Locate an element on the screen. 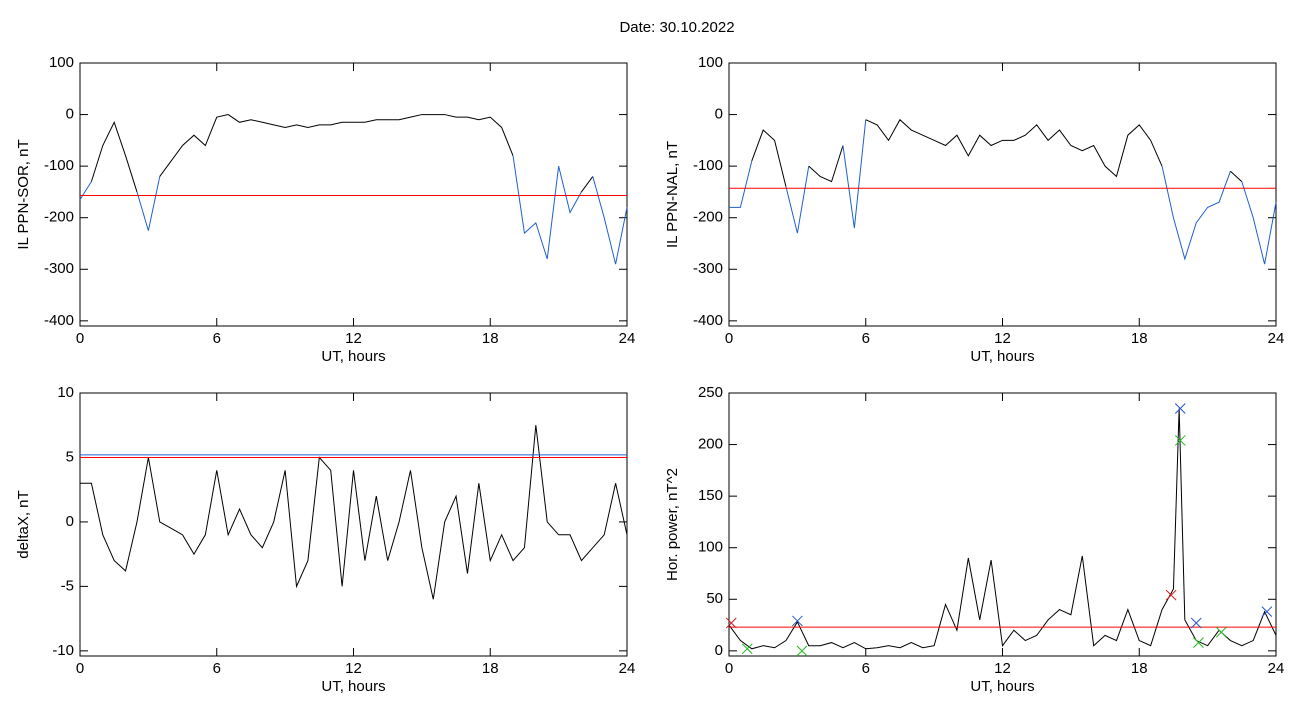 The image size is (1300, 705). y-axis-label: IL PPN-NAL, nT is located at coordinates (672, 194).